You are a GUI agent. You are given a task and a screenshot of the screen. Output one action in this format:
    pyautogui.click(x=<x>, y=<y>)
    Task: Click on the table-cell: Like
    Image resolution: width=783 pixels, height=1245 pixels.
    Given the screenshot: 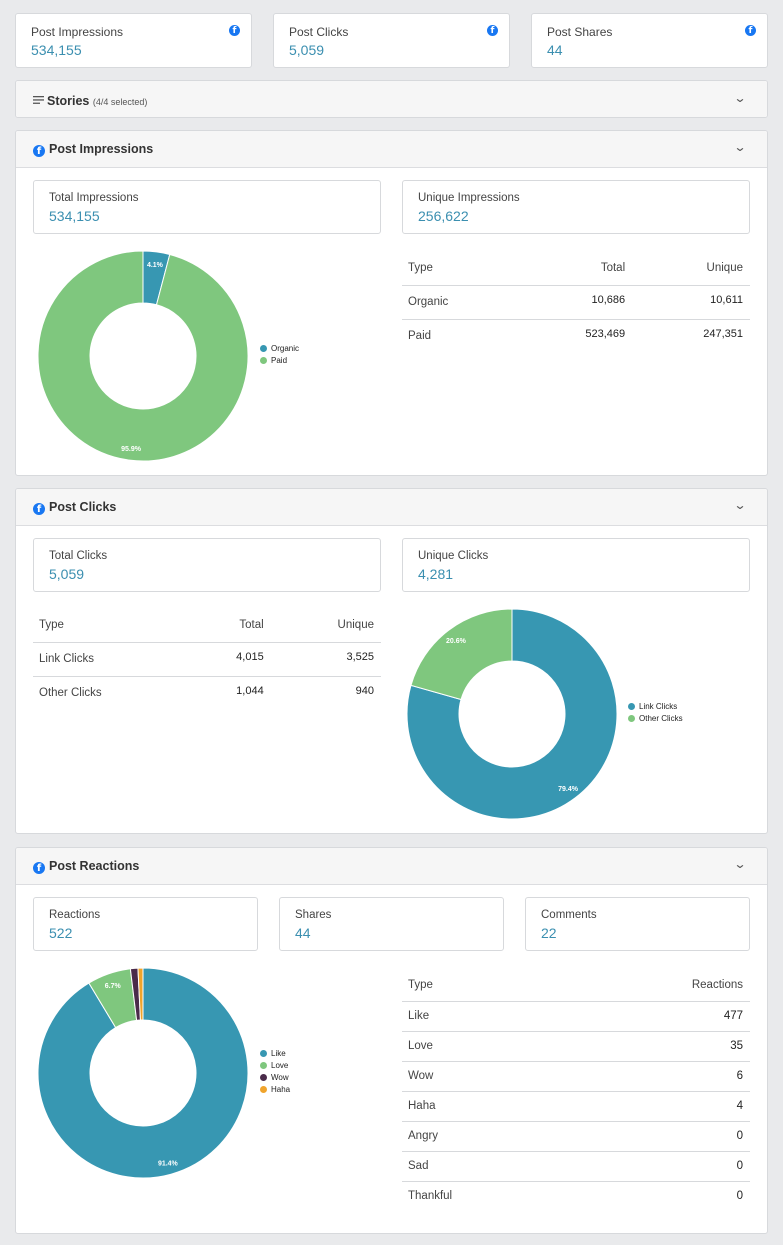 What is the action you would take?
    pyautogui.click(x=483, y=1016)
    